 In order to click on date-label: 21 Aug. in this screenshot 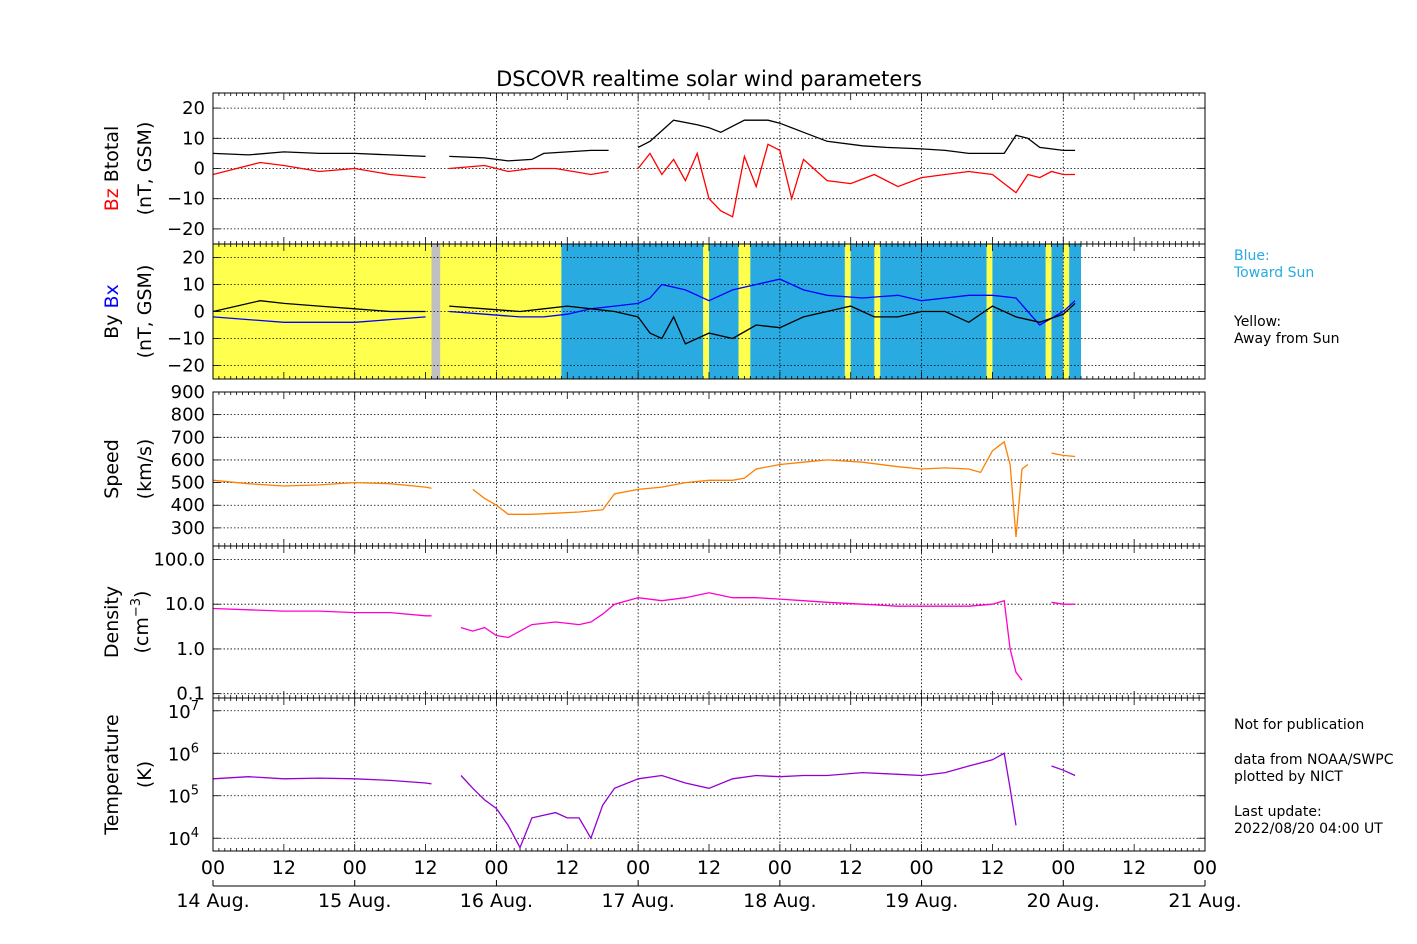, I will do `click(1204, 901)`.